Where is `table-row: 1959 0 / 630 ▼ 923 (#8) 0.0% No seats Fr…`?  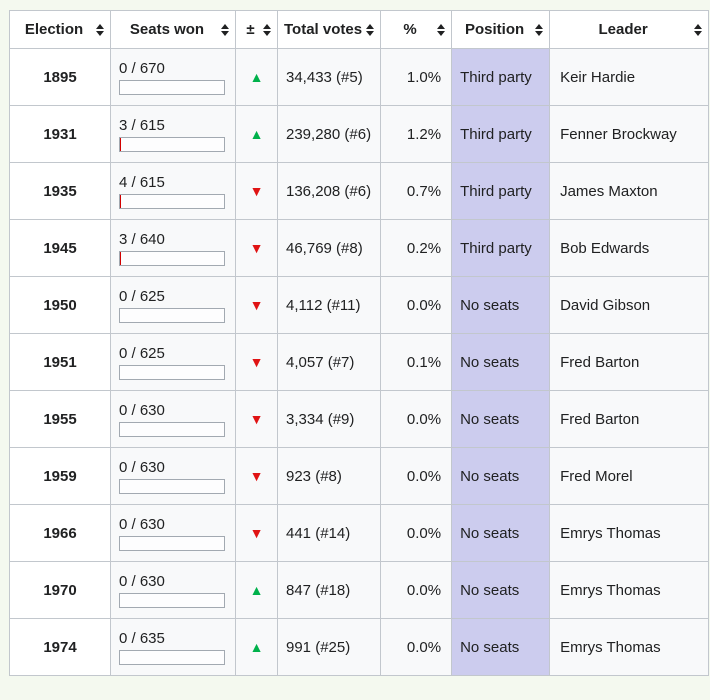
table-row: 1959 0 / 630 ▼ 923 (#8) 0.0% No seats Fr… is located at coordinates (359, 476).